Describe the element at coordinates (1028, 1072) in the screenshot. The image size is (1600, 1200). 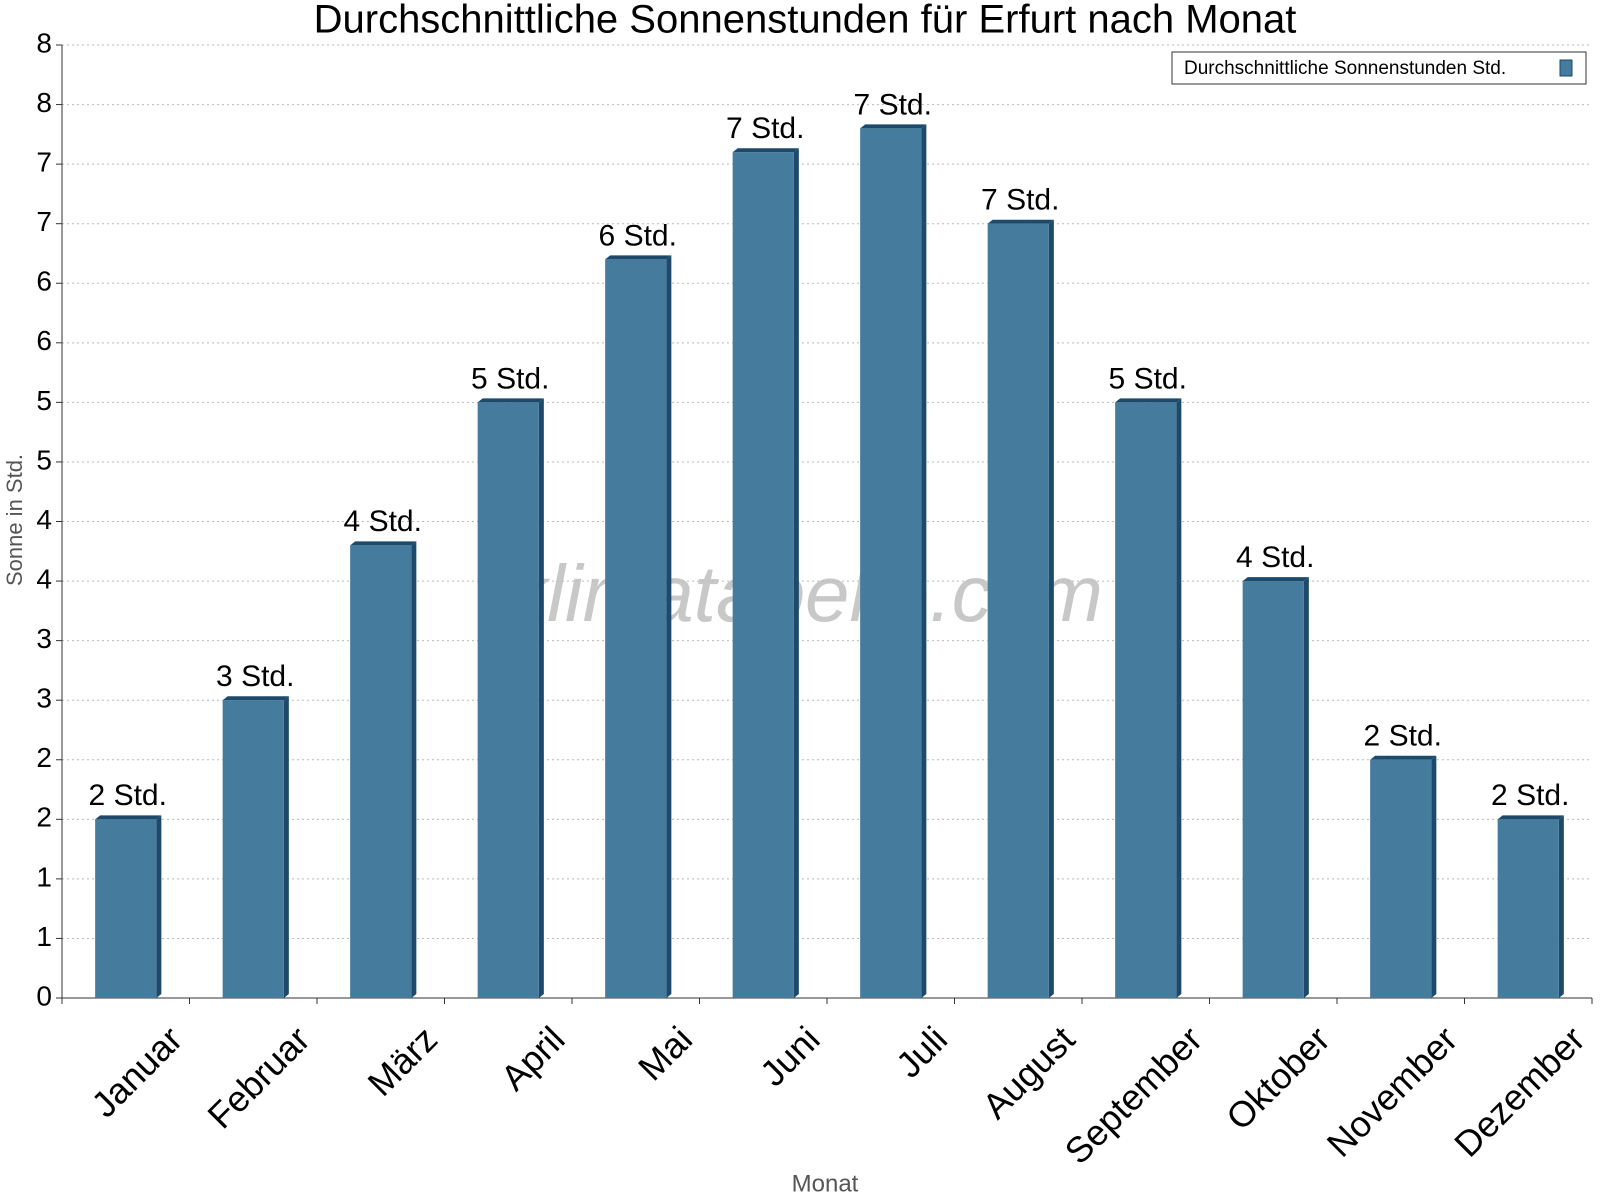
I see `x-tick-label: August` at that location.